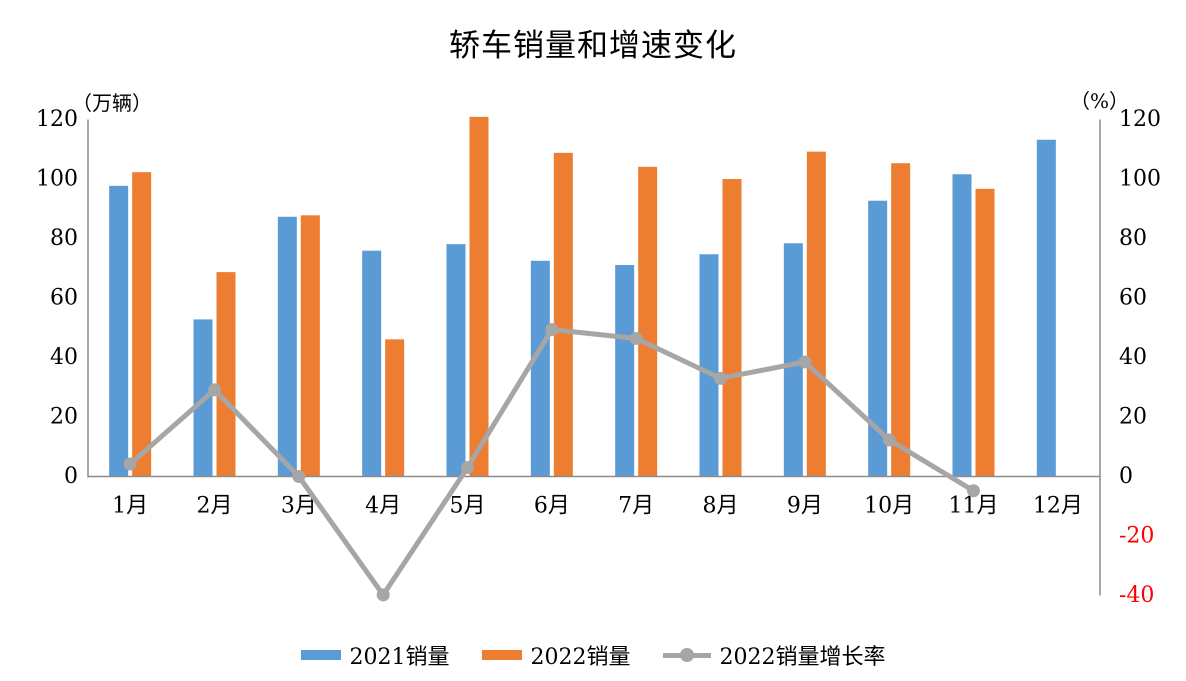 This screenshot has height=681, width=1186. What do you see at coordinates (1133, 417) in the screenshot?
I see `right-axis-tick-label: 20` at bounding box center [1133, 417].